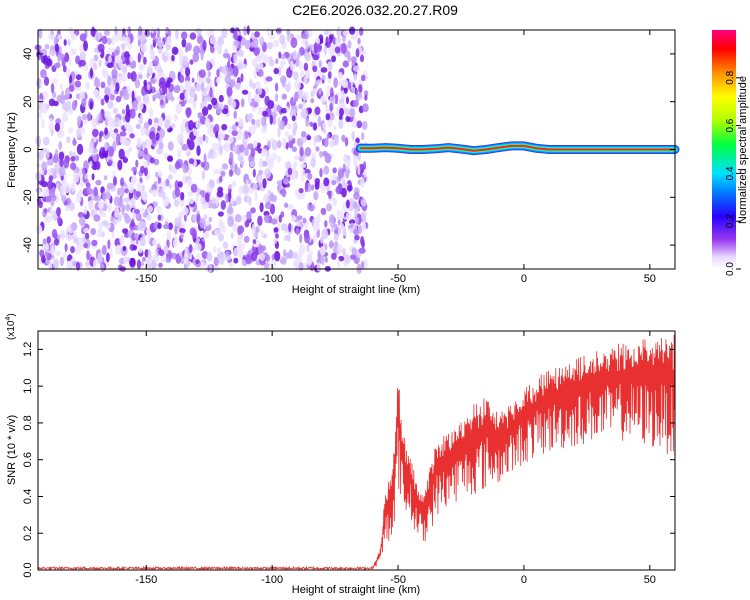  Describe the element at coordinates (28, 533) in the screenshot. I see `y-tick-label: 0.2` at that location.